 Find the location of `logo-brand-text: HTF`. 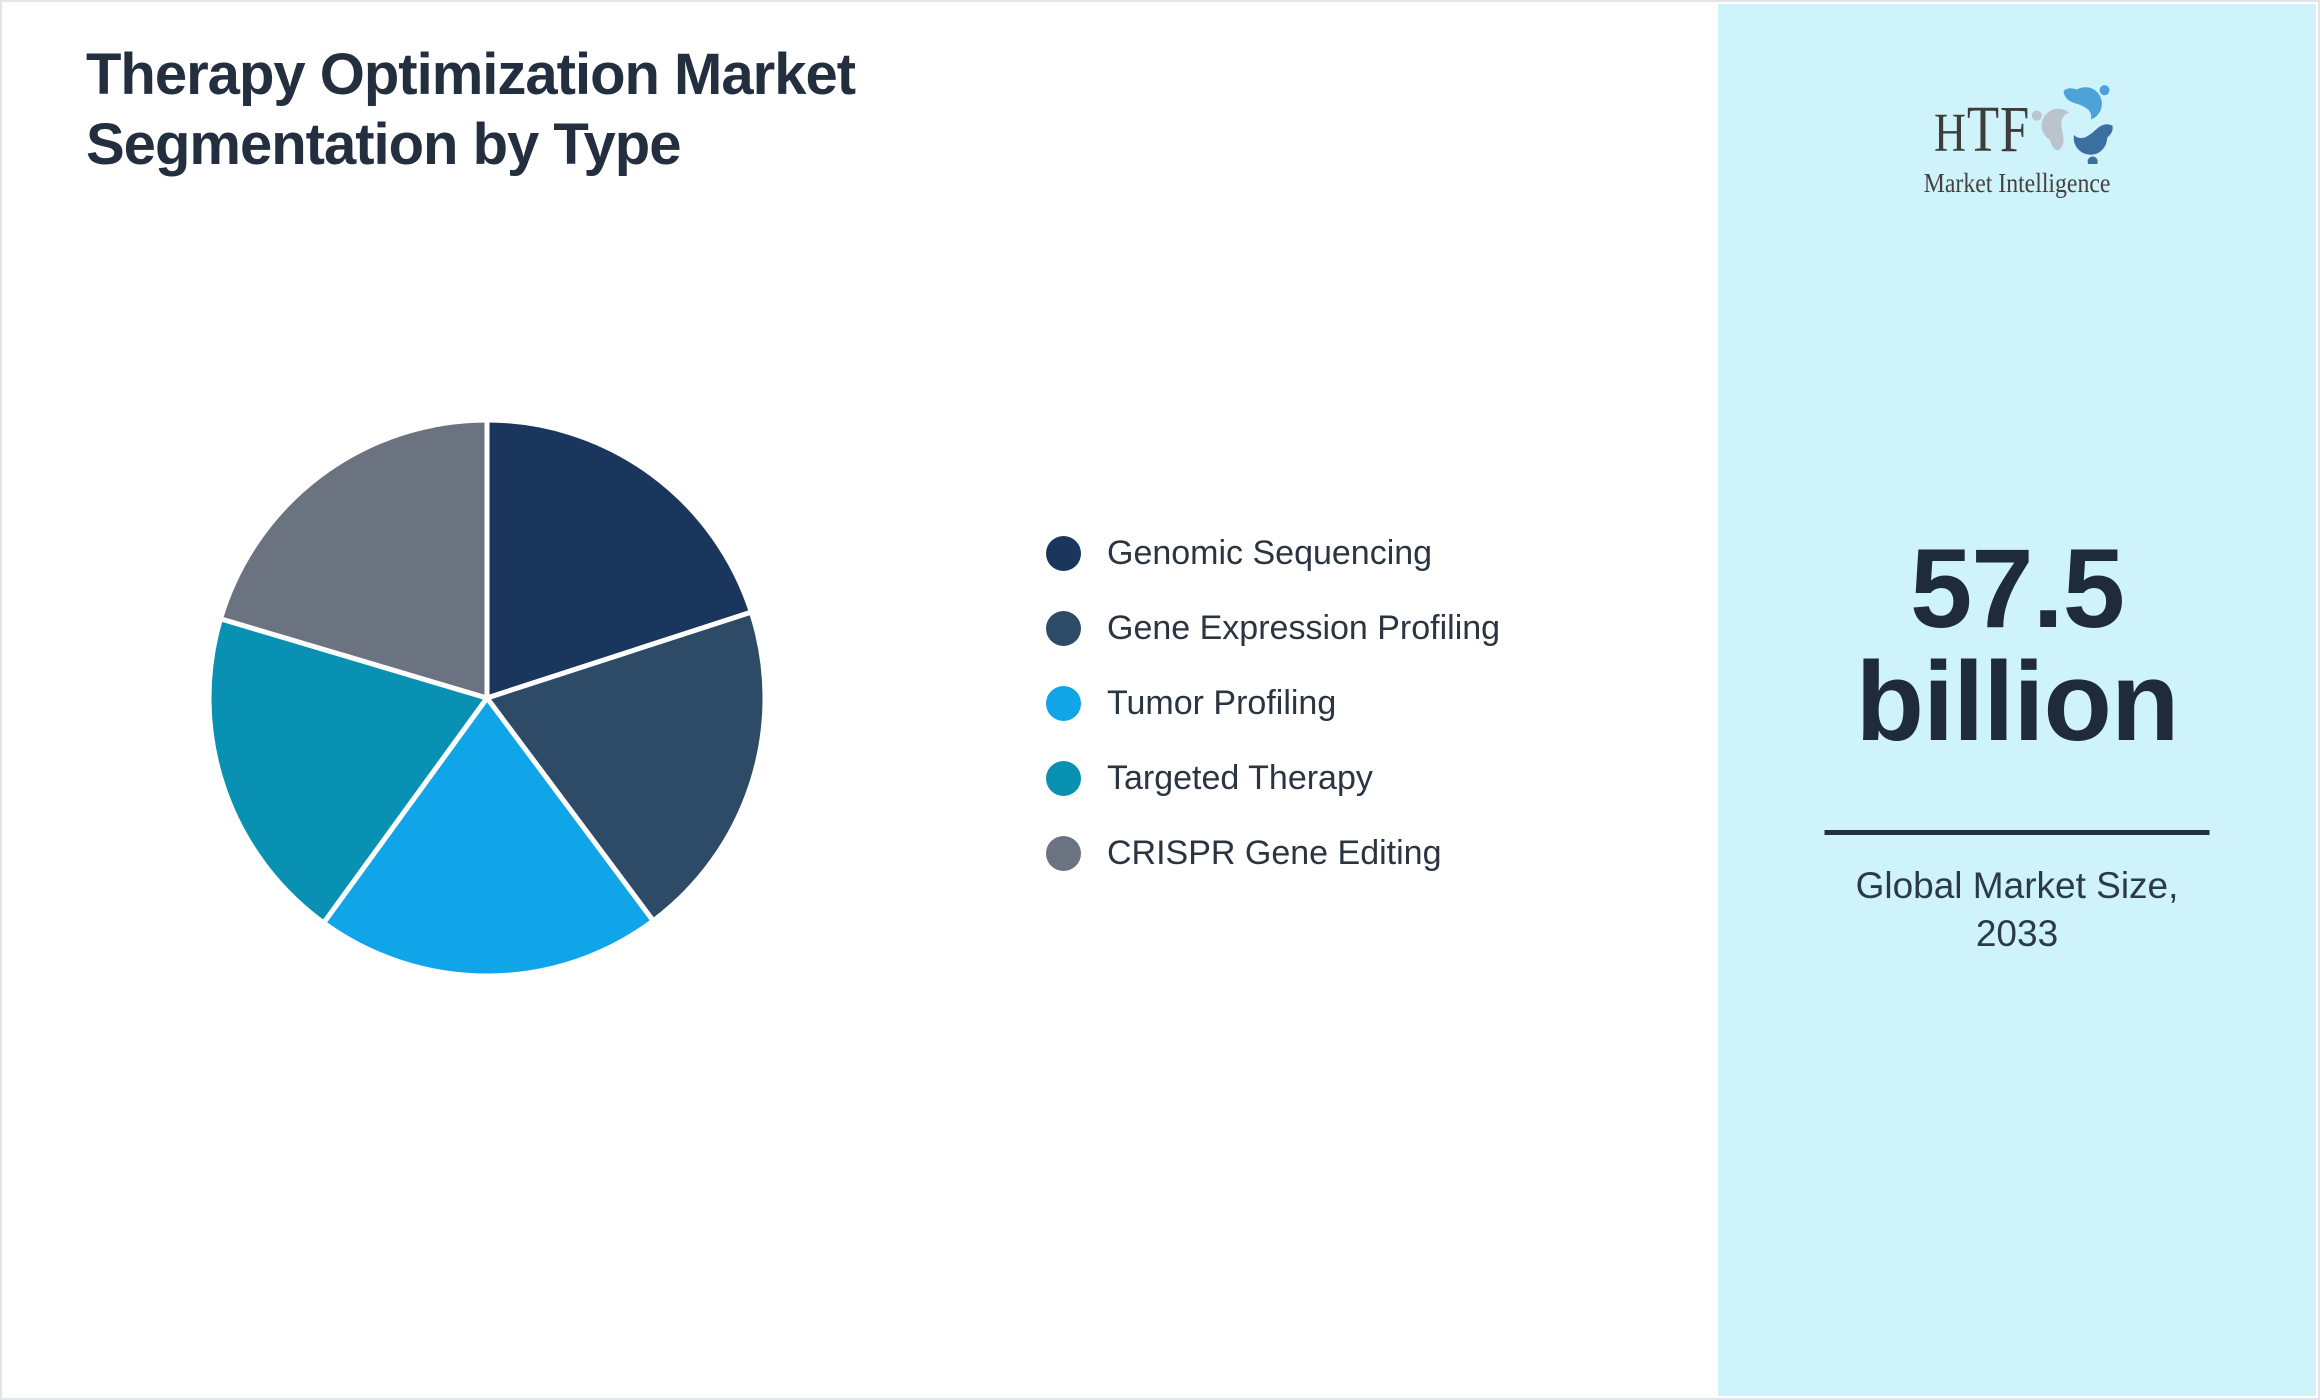

logo-brand-text: HTF is located at coordinates (1982, 131).